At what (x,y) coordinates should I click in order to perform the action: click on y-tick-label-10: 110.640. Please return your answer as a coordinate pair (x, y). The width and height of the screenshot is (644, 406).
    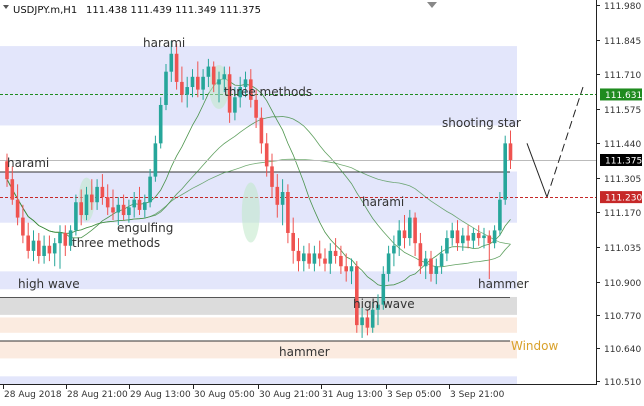
    Looking at the image, I should click on (622, 350).